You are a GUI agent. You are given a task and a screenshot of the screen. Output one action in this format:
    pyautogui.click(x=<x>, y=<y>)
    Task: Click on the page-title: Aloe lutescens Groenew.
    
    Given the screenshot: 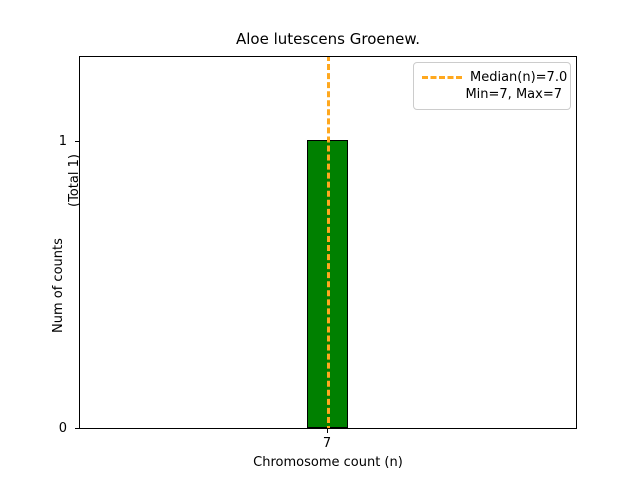 What is the action you would take?
    pyautogui.click(x=328, y=39)
    